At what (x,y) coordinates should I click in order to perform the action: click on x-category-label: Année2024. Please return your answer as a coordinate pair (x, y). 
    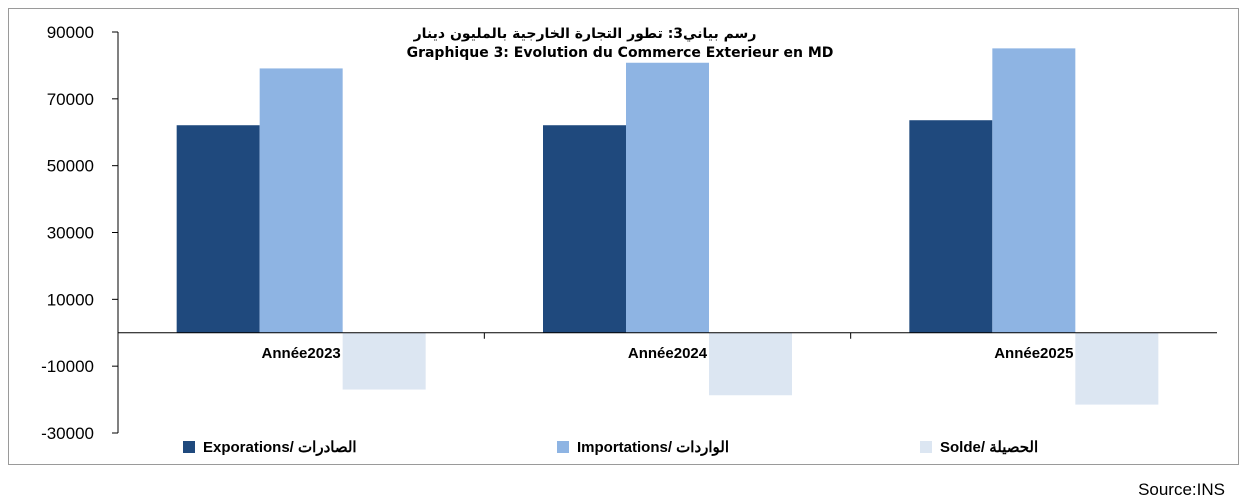
    Looking at the image, I should click on (668, 353).